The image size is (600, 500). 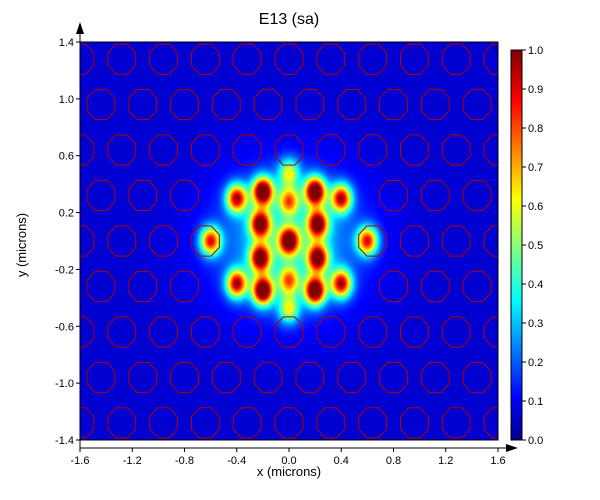 What do you see at coordinates (497, 461) in the screenshot?
I see `x-tick-label: 1.6` at bounding box center [497, 461].